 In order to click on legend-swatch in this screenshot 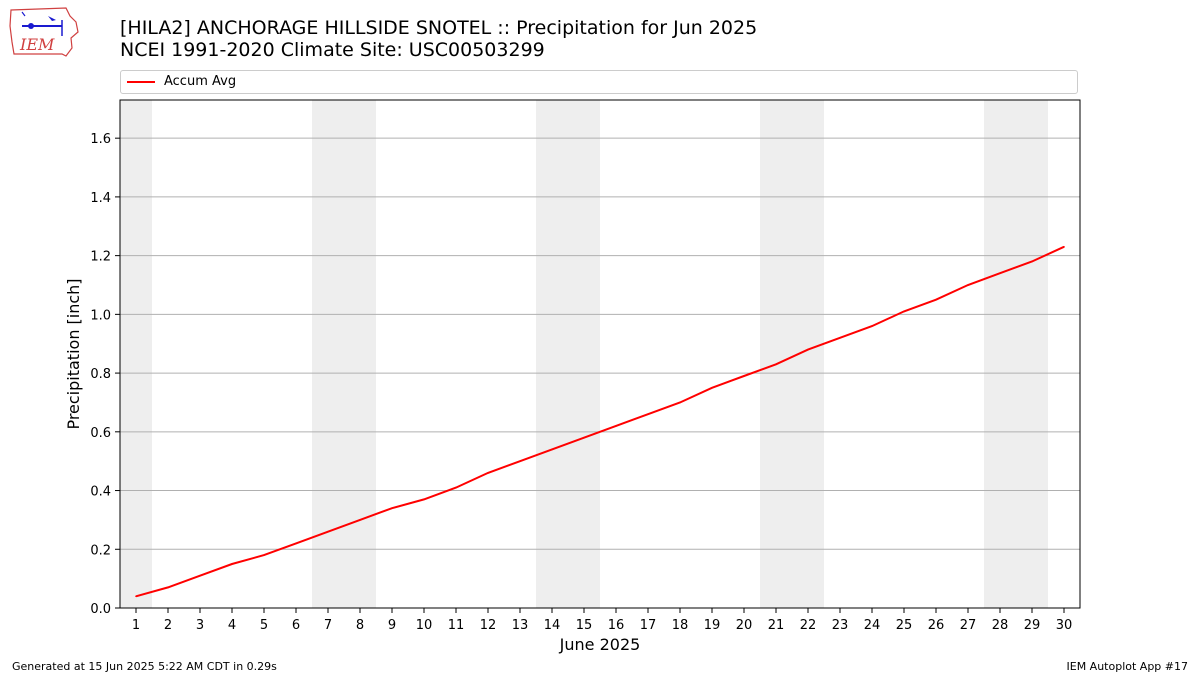, I will do `click(141, 82)`.